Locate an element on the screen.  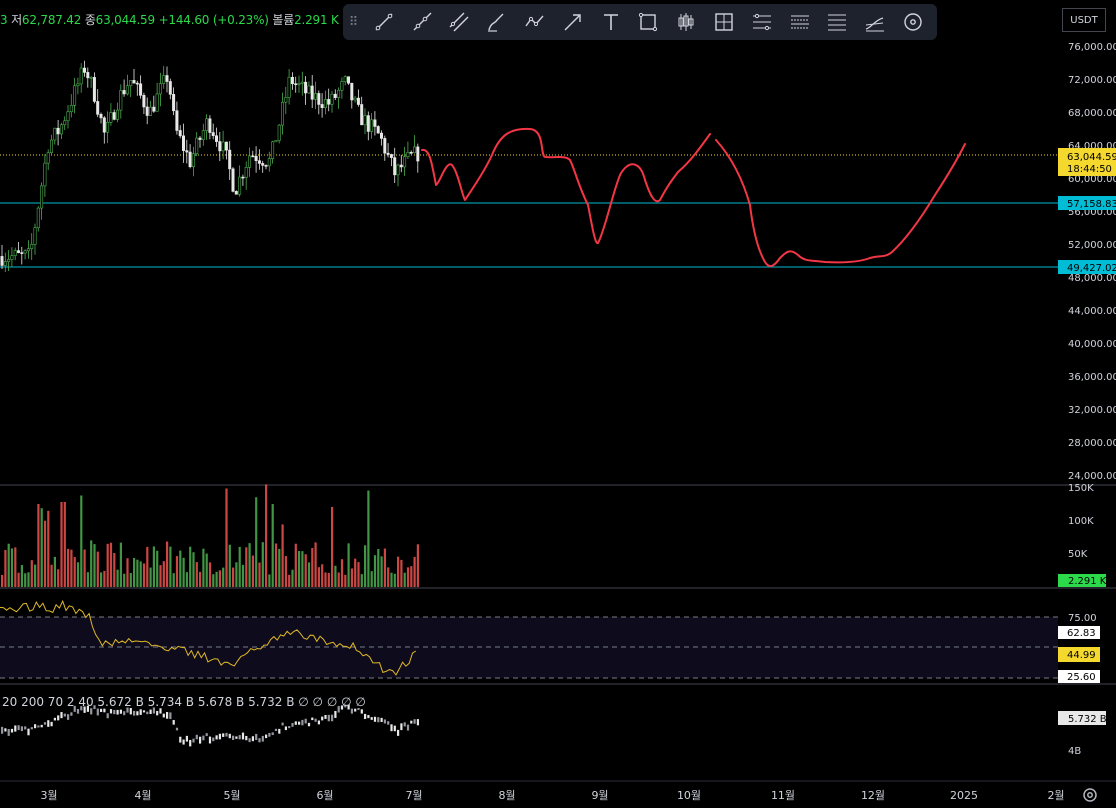
time-tick-label: 7월 is located at coordinates (413, 795).